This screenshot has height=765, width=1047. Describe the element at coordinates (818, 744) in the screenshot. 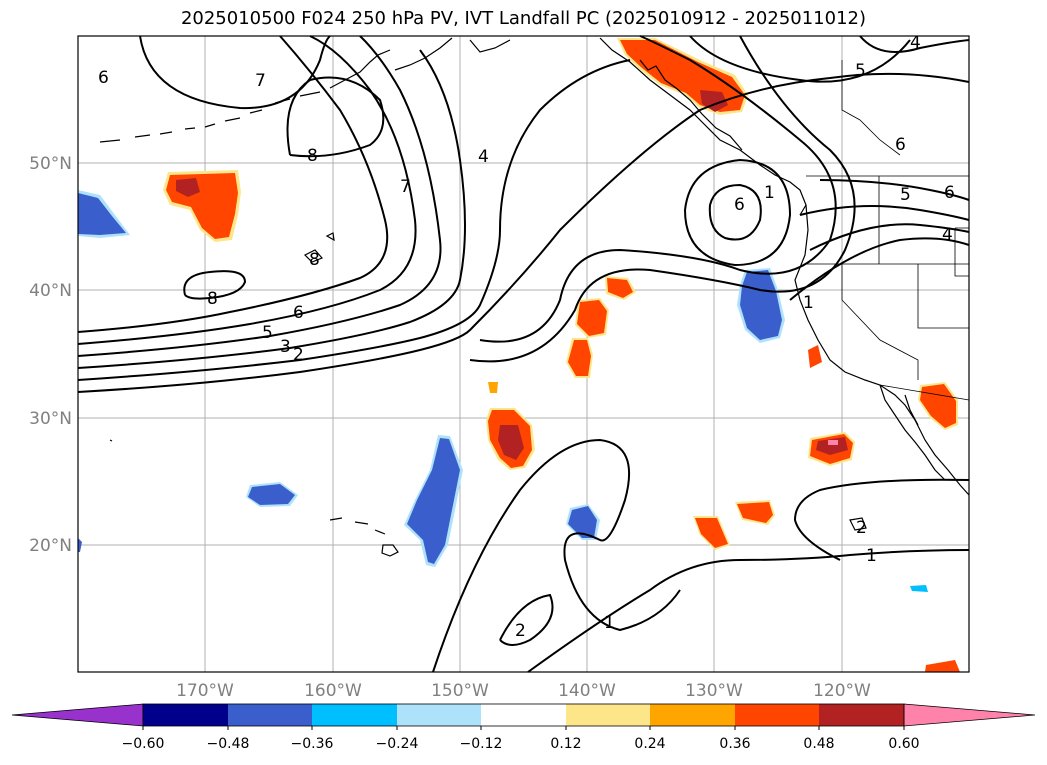

I see `colorbar-tick: 0.48` at that location.